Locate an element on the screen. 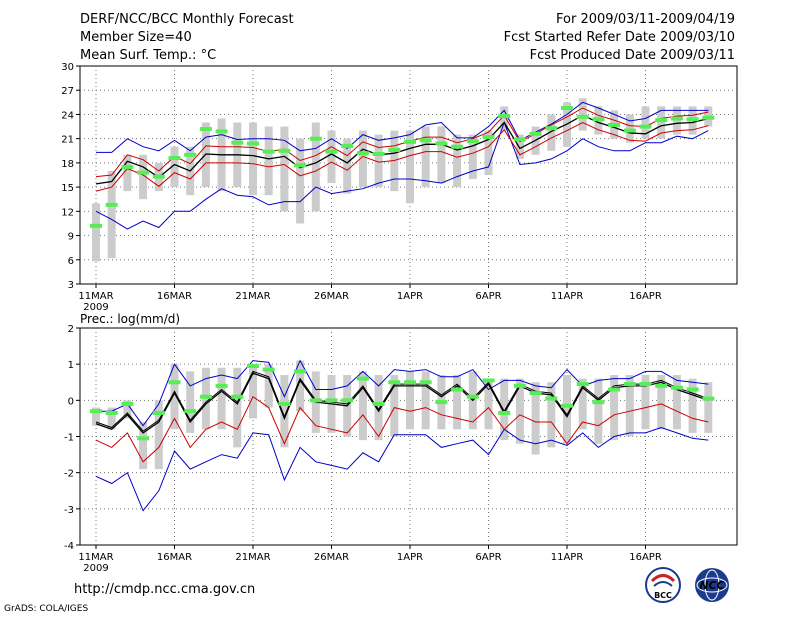 The width and height of the screenshot is (800, 618). bcc-logo-icon: BCC is located at coordinates (663, 585).